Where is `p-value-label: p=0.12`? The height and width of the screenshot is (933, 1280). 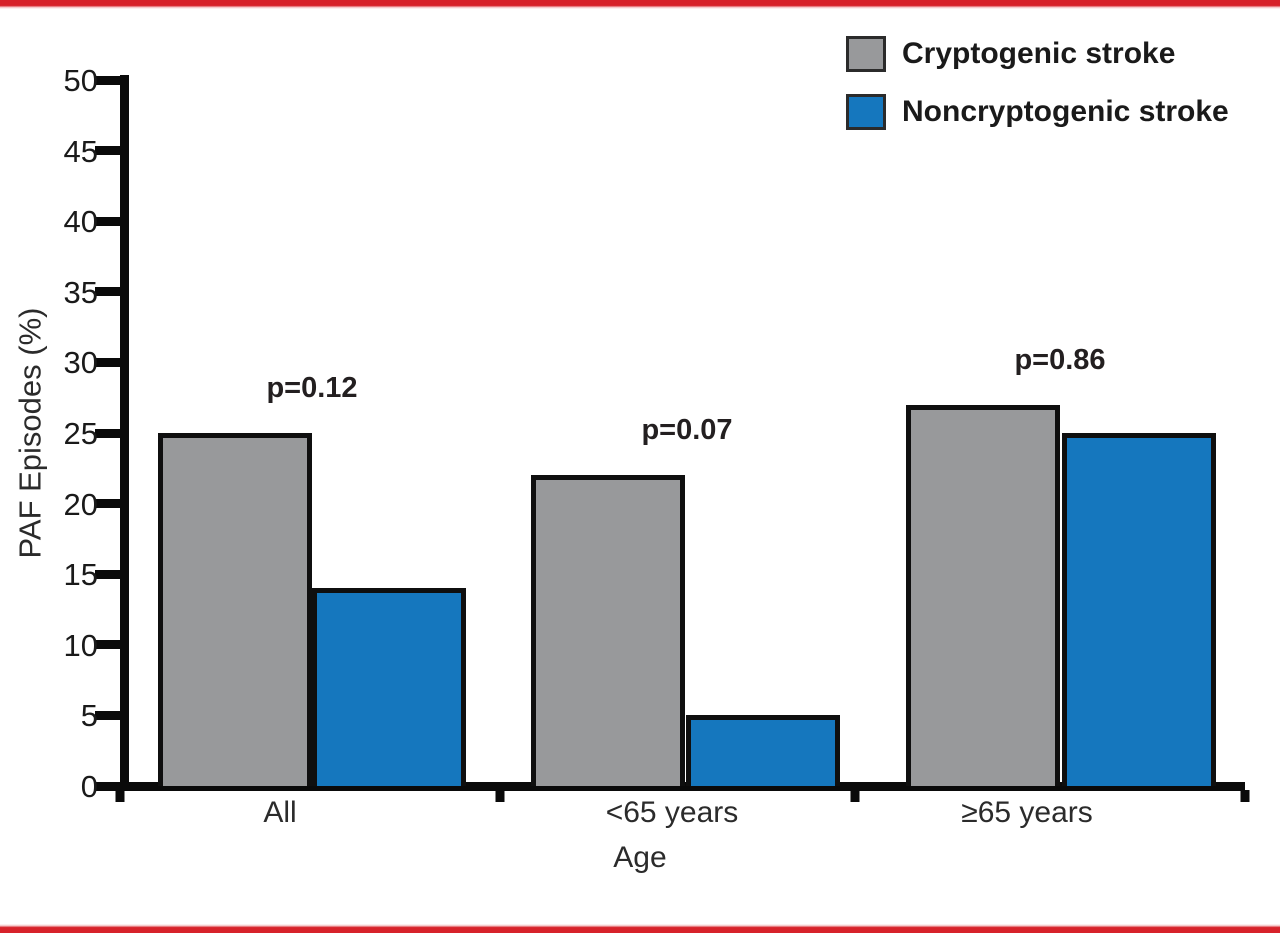 p-value-label: p=0.12 is located at coordinates (312, 388).